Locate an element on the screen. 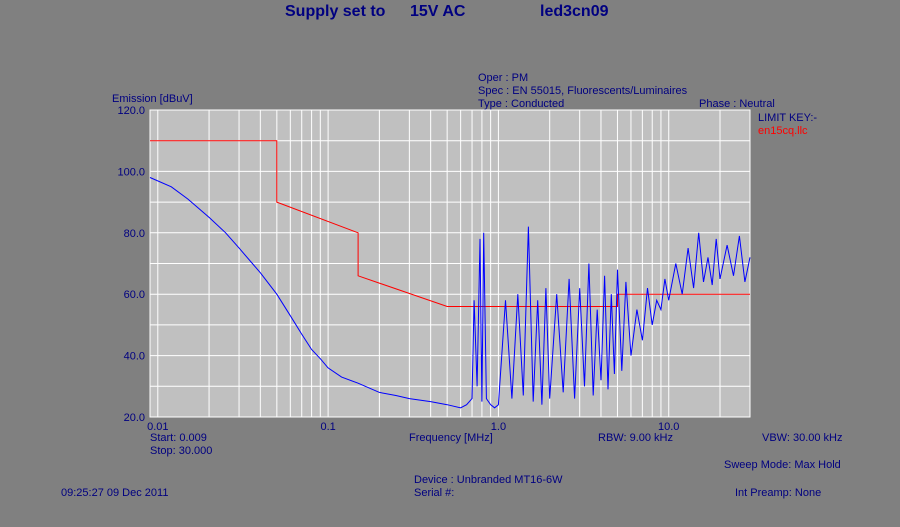  type-info: Type : Conducted is located at coordinates (521, 104).